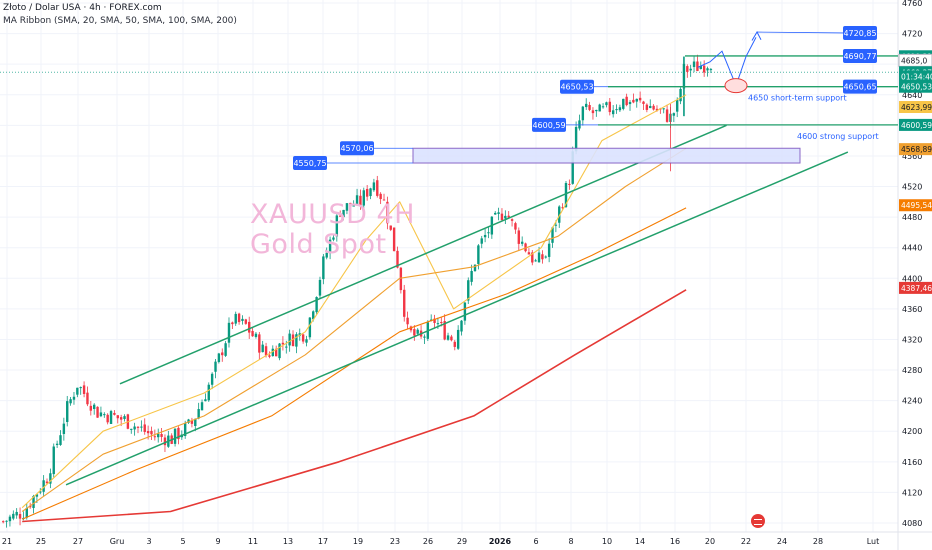  What do you see at coordinates (915, 124) in the screenshot?
I see `price-tag: 4600,59` at bounding box center [915, 124].